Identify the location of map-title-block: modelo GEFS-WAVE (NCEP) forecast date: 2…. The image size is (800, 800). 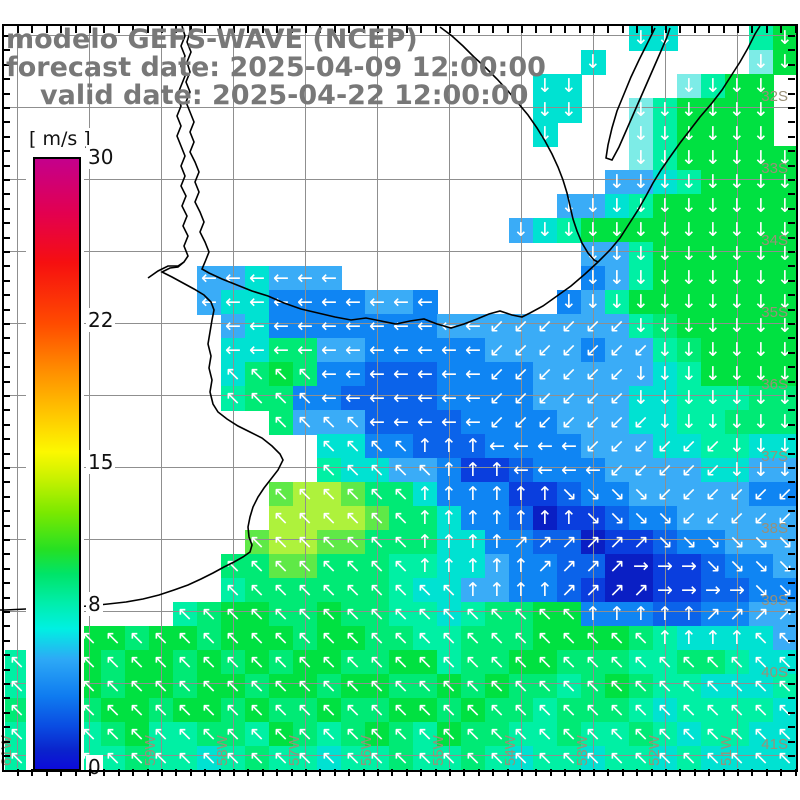
(276, 68).